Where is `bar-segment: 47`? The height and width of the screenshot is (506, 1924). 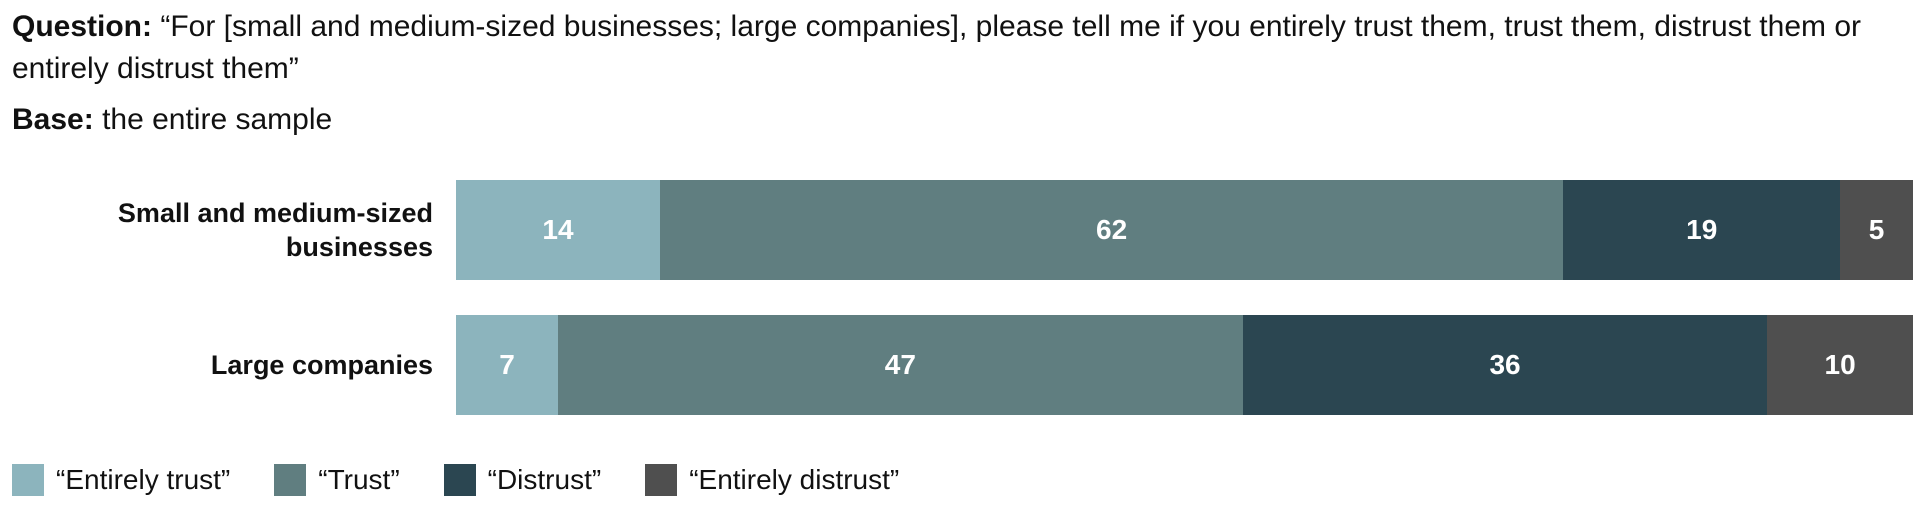
bar-segment: 47 is located at coordinates (900, 365).